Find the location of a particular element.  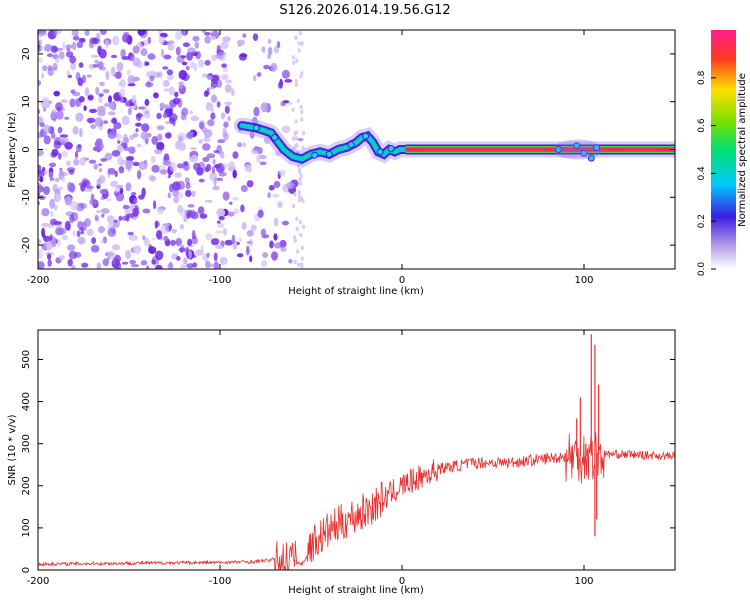

colorbar-tick-label: 0.0 is located at coordinates (702, 269).